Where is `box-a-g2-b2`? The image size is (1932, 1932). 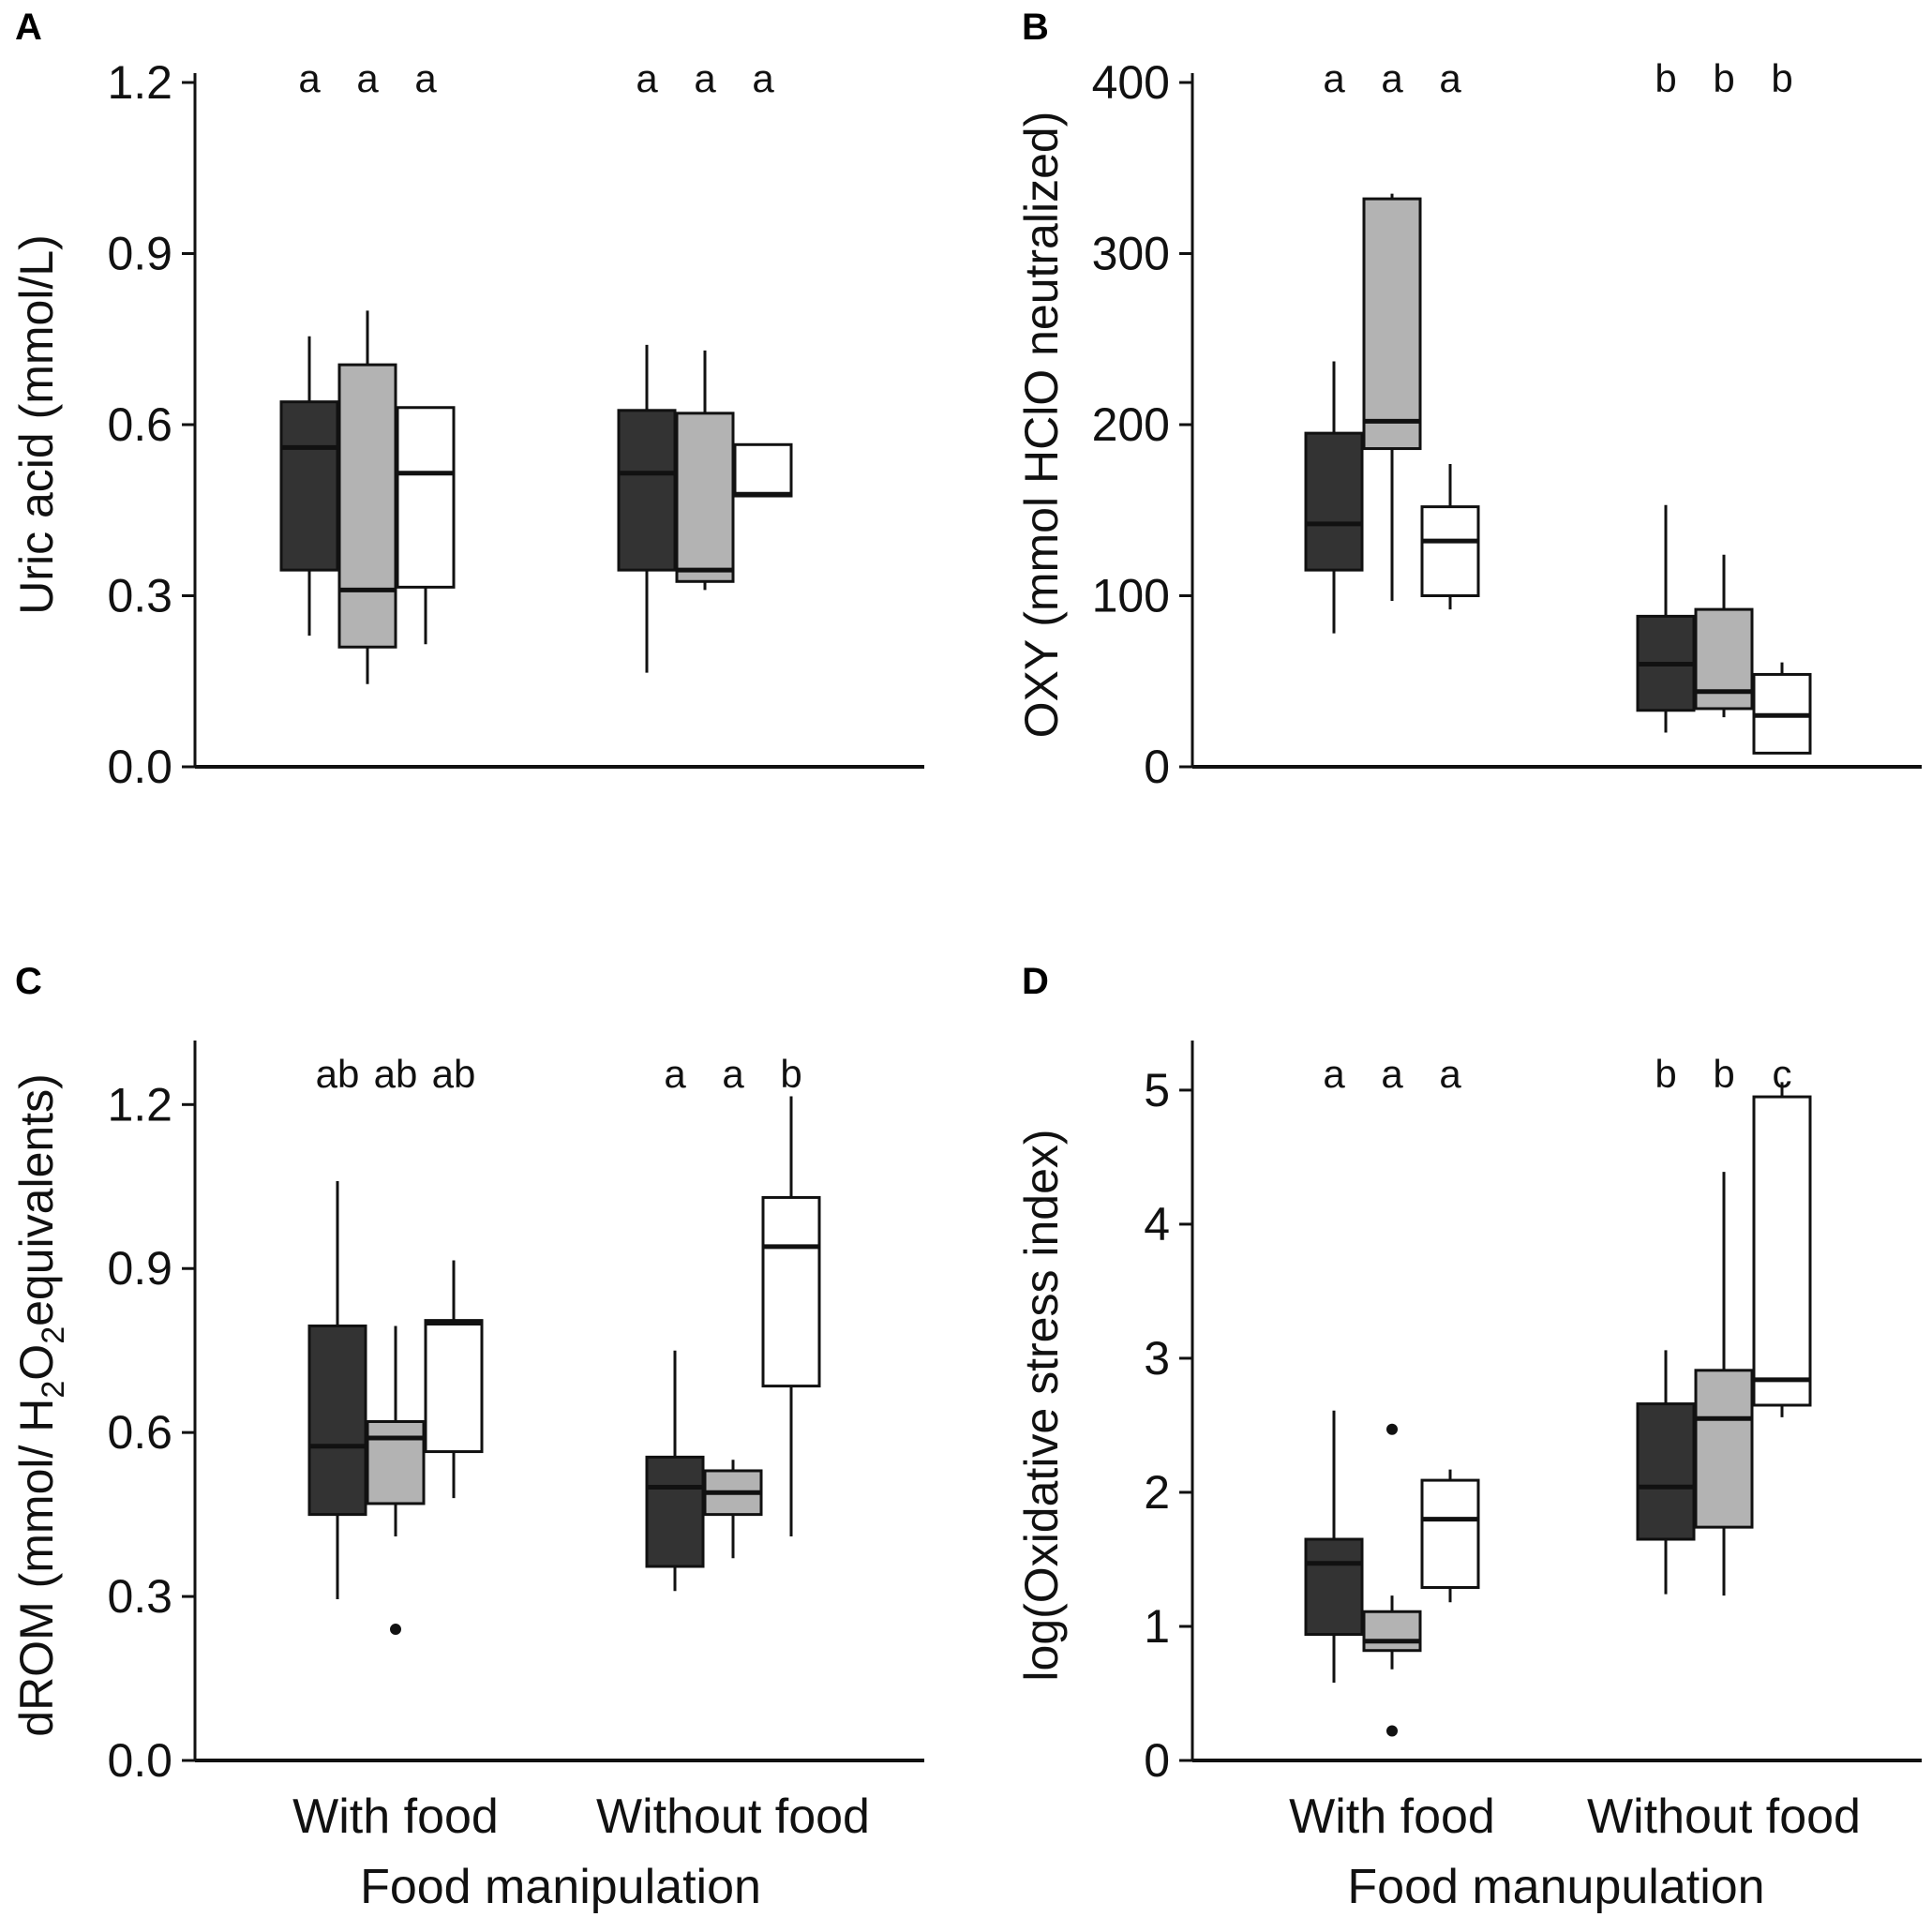
box-a-g2-b2 is located at coordinates (705, 471).